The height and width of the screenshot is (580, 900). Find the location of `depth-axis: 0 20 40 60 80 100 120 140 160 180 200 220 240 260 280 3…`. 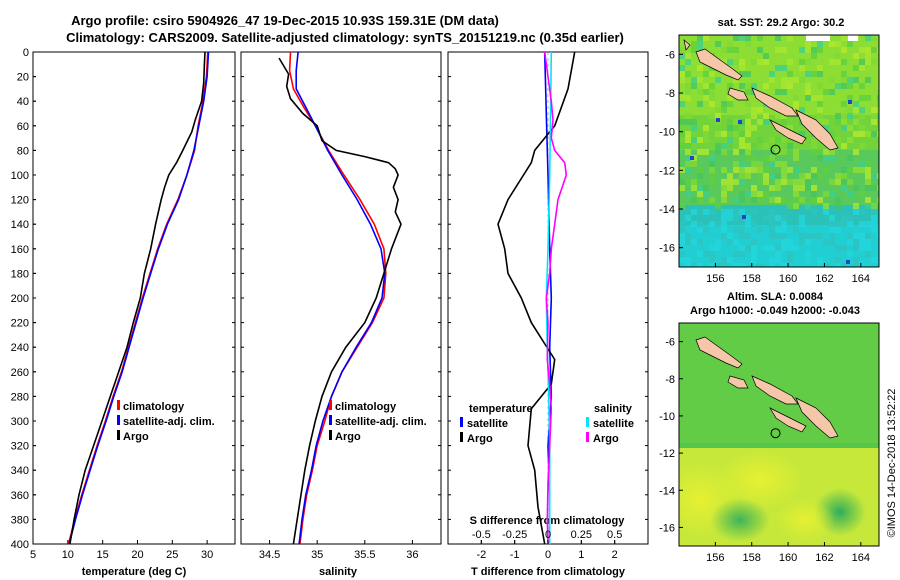

depth-axis: 0 20 40 60 80 100 120 140 160 180 200 220 240 260 280 3… is located at coordinates (23, 299).